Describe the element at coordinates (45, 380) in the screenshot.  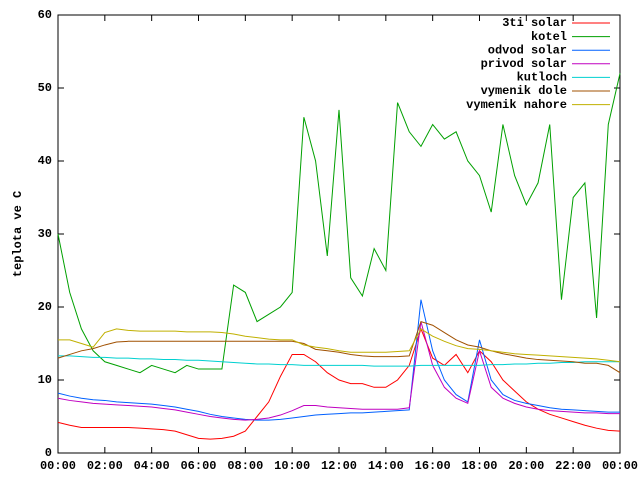
I see `y-tick-label: 10` at that location.